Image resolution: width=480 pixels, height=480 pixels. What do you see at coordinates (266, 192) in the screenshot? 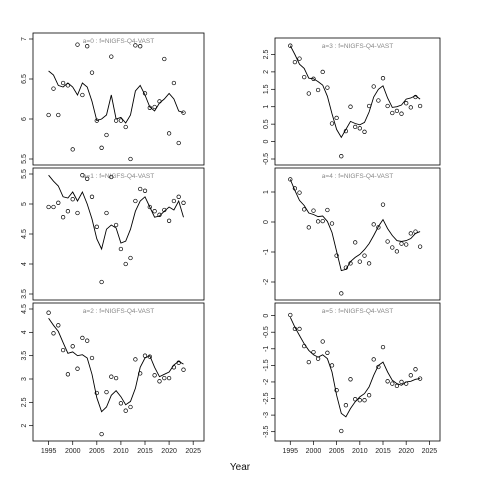
I see `y-tick-label: 1` at bounding box center [266, 192].